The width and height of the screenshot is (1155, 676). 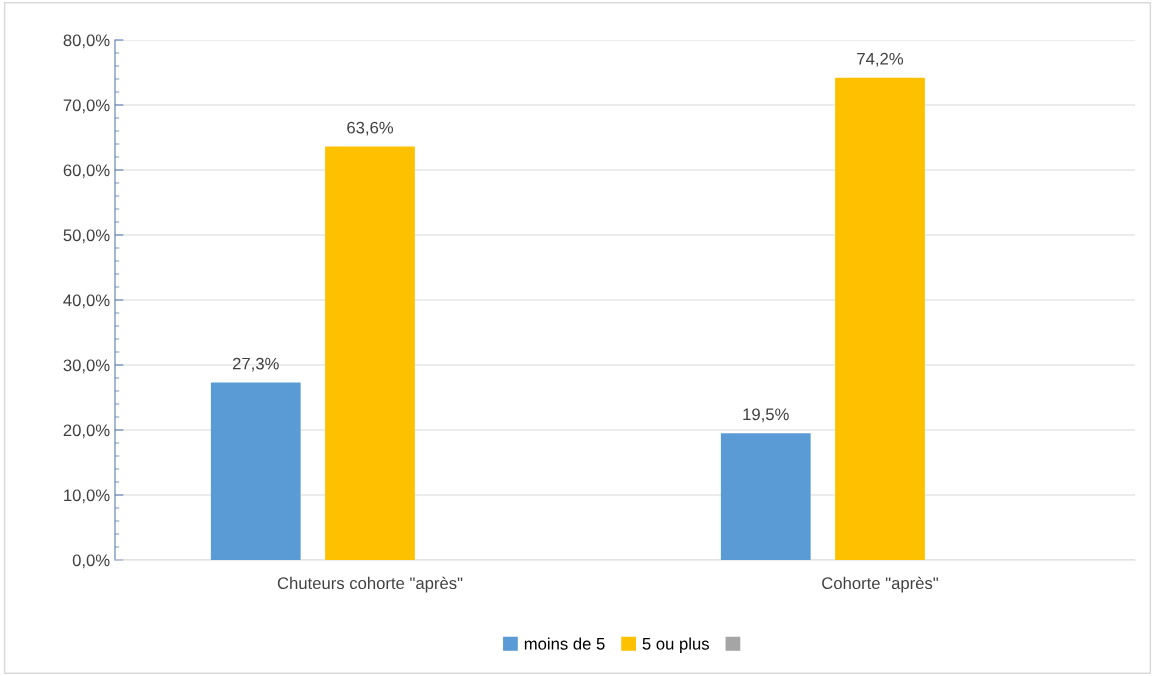 What do you see at coordinates (86, 171) in the screenshot?
I see `y-tick-label: 60,0%` at bounding box center [86, 171].